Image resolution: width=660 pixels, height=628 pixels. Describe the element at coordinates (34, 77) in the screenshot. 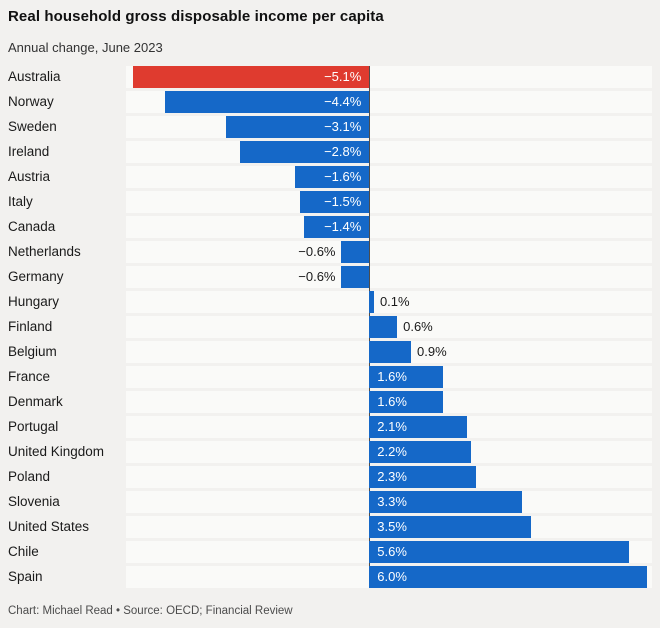

I see `country-label: Australia` at that location.